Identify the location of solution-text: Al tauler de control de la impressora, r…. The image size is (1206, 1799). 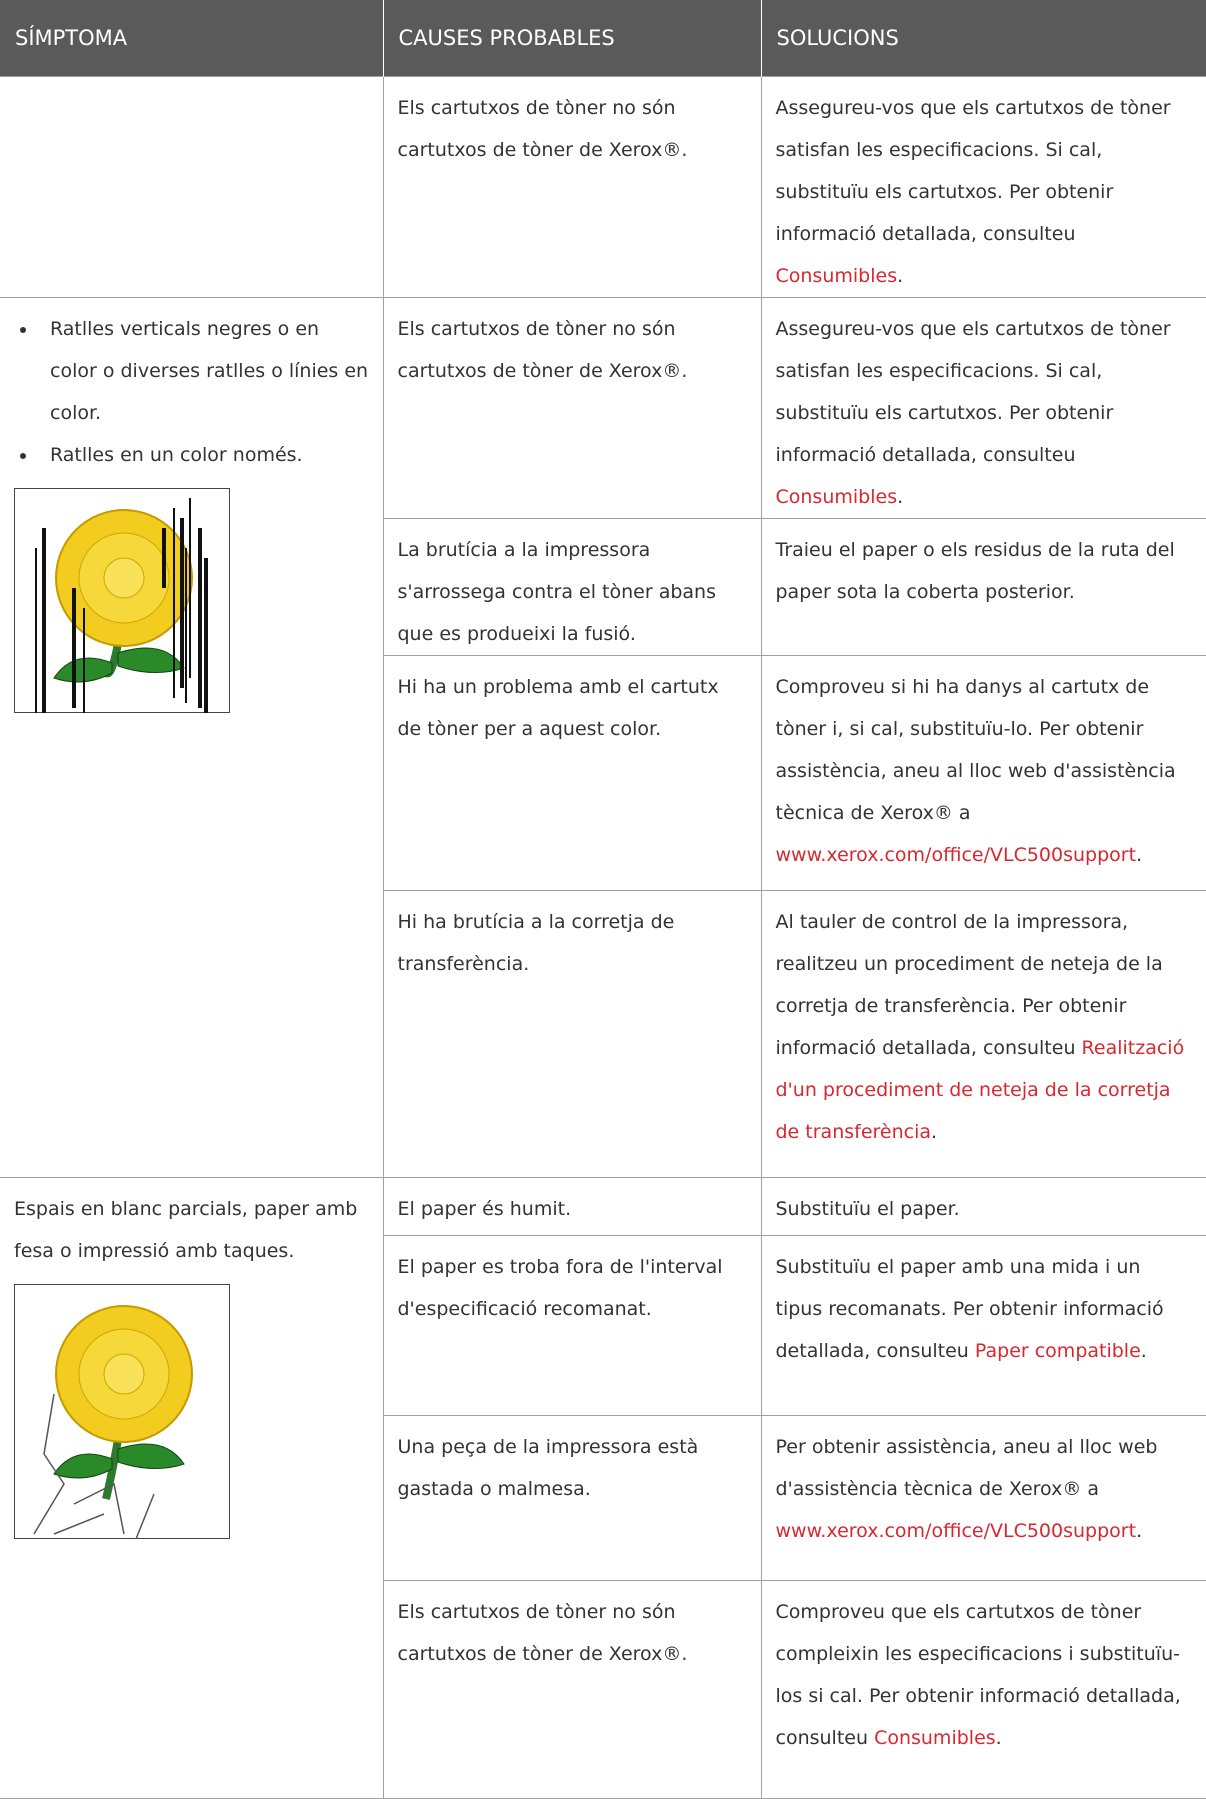
(969, 984).